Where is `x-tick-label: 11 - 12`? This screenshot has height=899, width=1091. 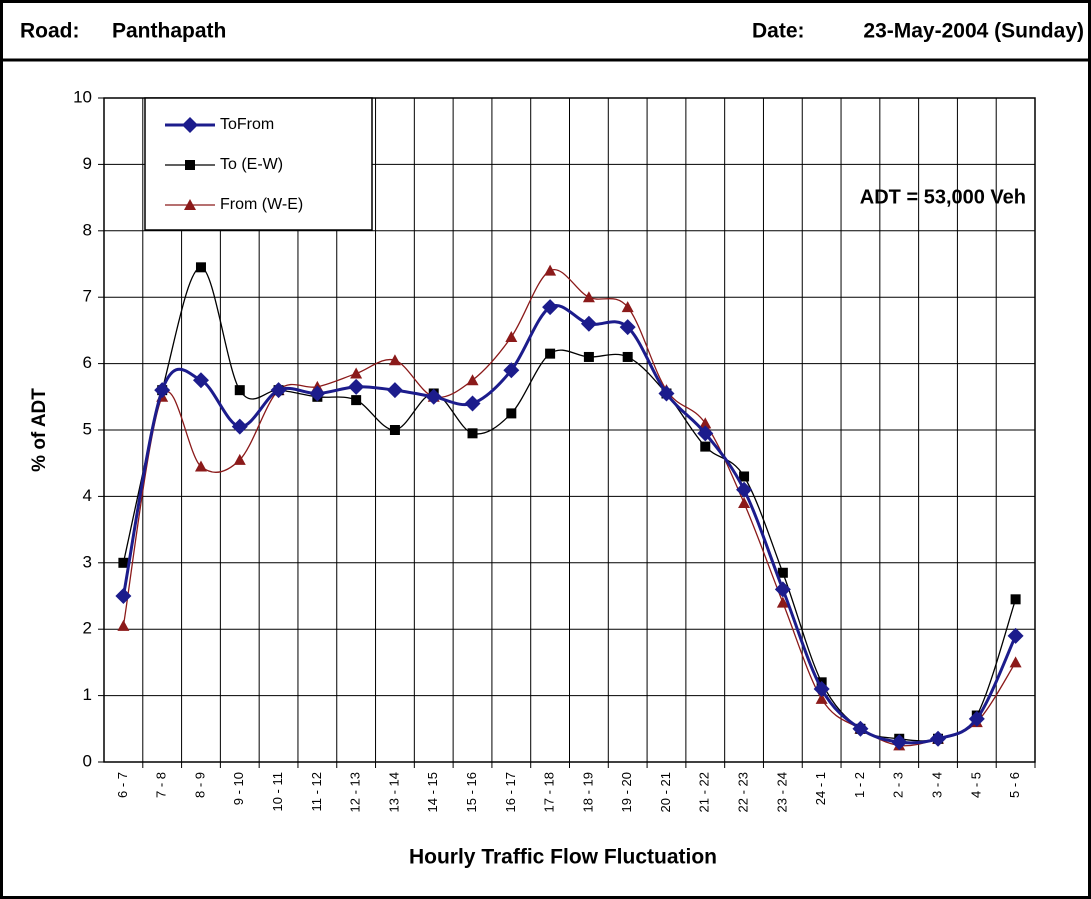 x-tick-label: 11 - 12 is located at coordinates (316, 792).